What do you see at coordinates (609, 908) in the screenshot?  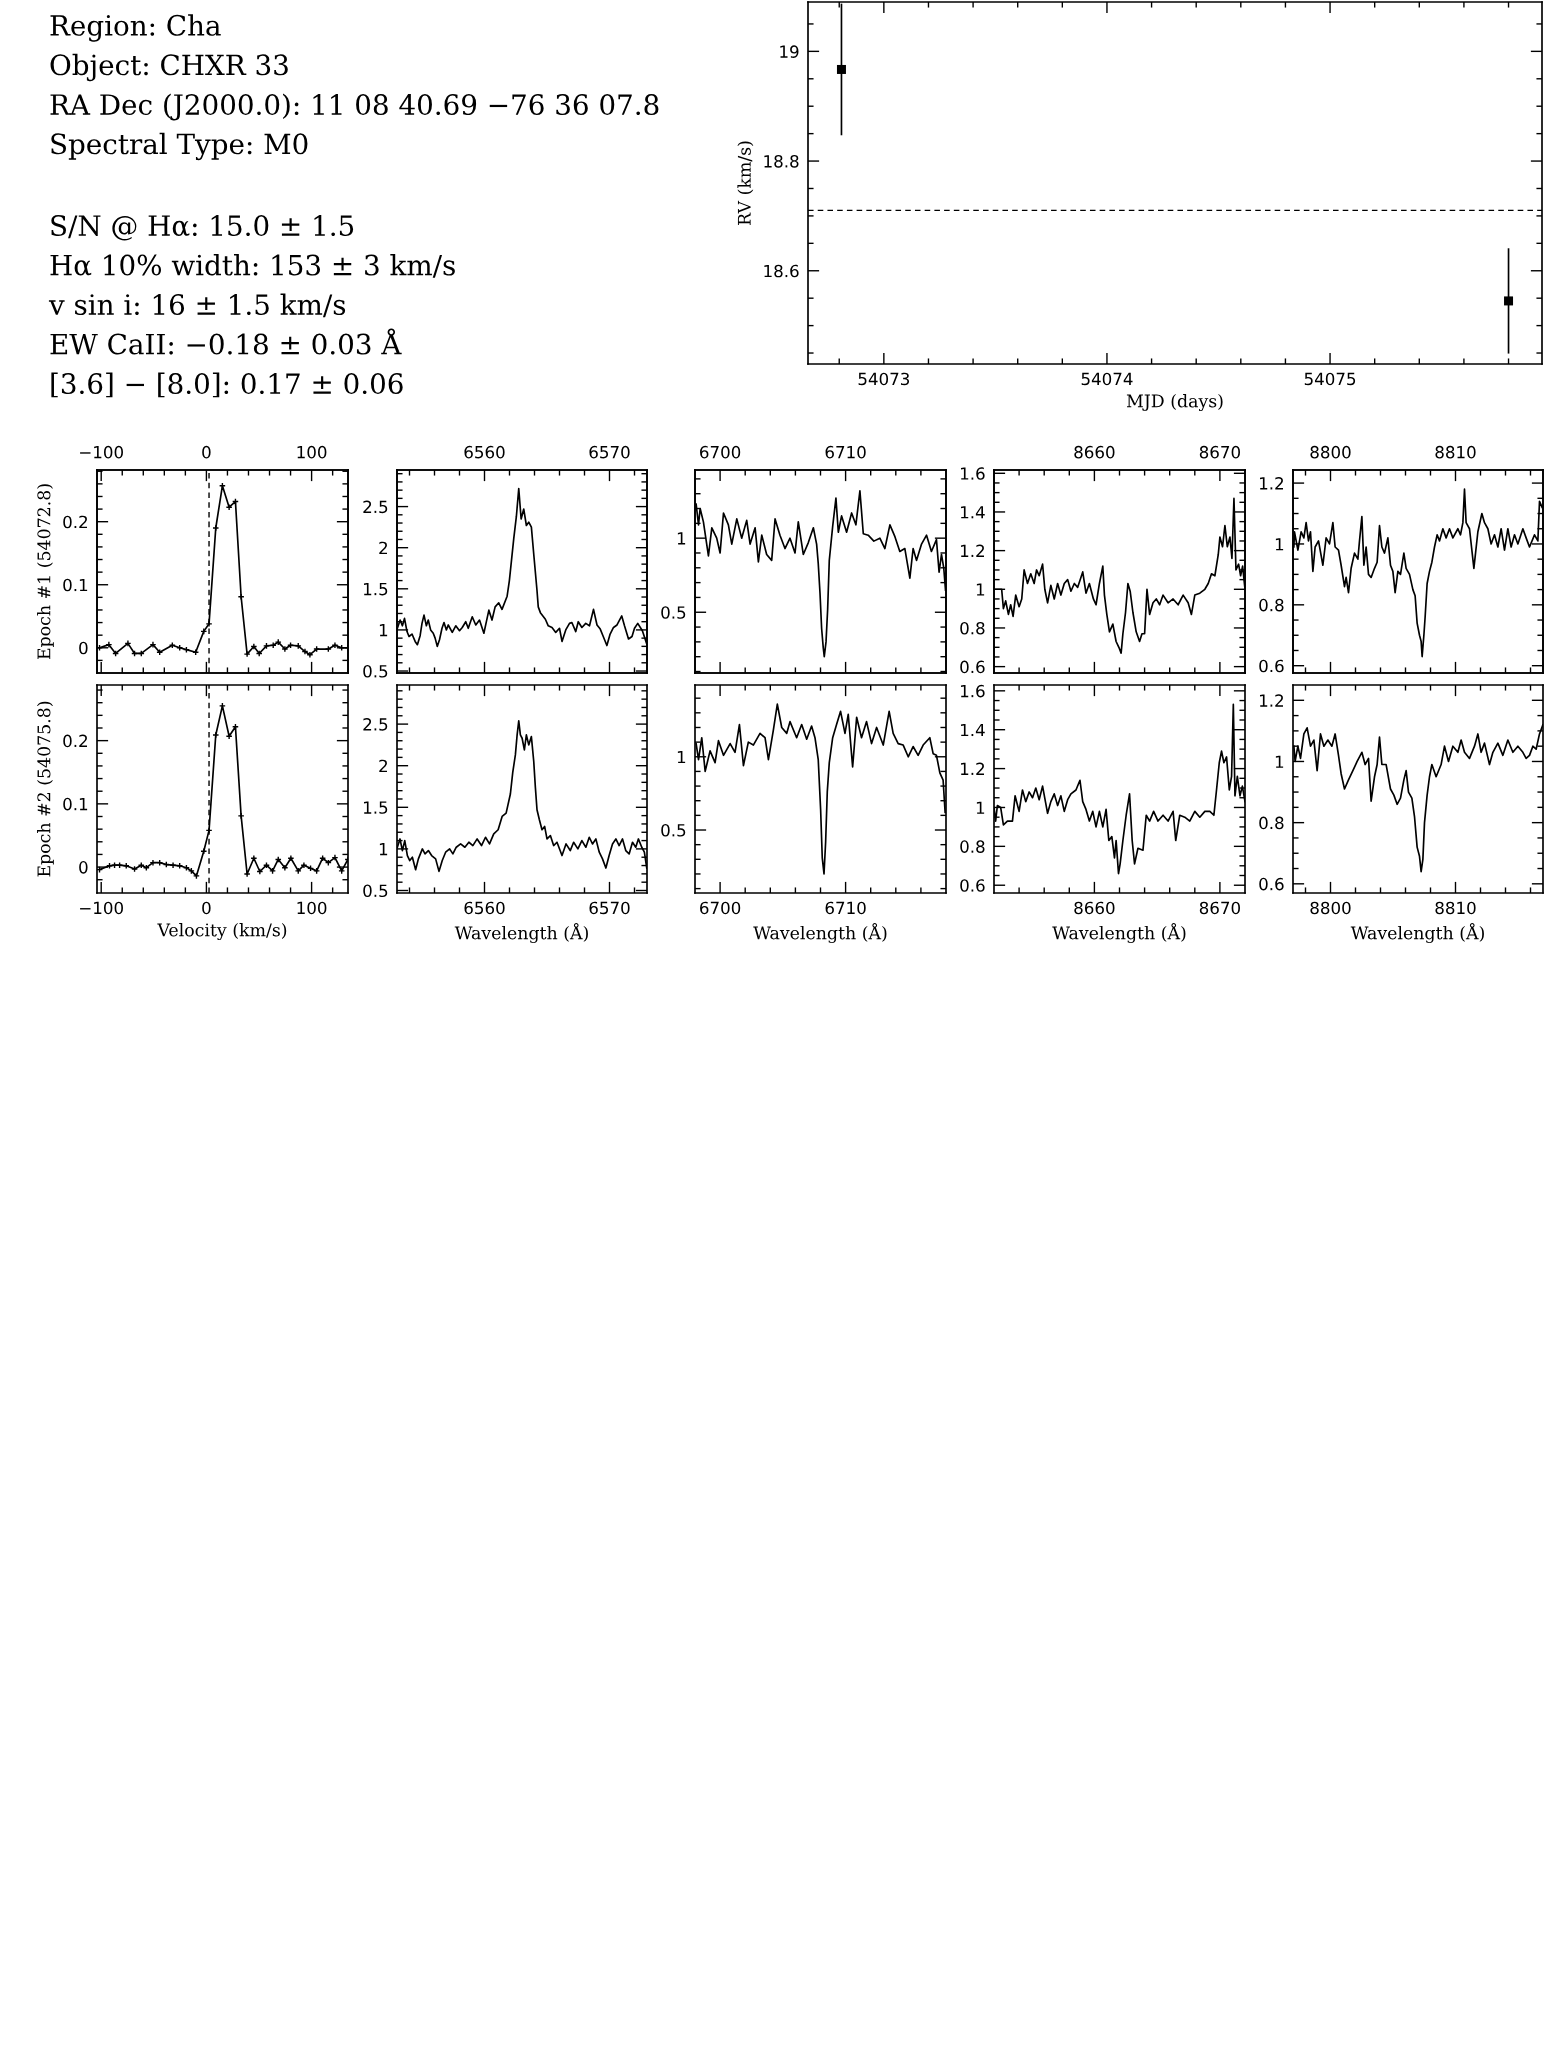 I see `x-tick-label: 6570` at bounding box center [609, 908].